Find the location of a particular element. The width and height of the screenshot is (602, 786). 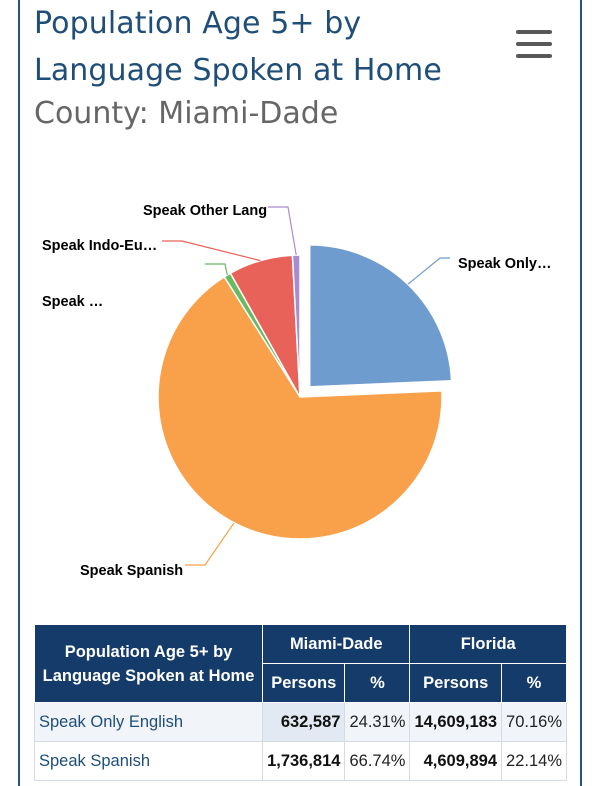

pie-label: Speak Spanish is located at coordinates (131, 571).